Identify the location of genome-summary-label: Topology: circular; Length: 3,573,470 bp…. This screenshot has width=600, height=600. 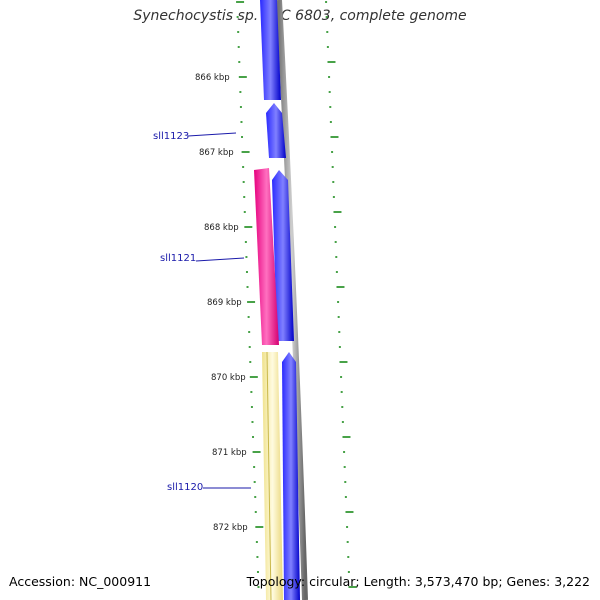
(418, 581).